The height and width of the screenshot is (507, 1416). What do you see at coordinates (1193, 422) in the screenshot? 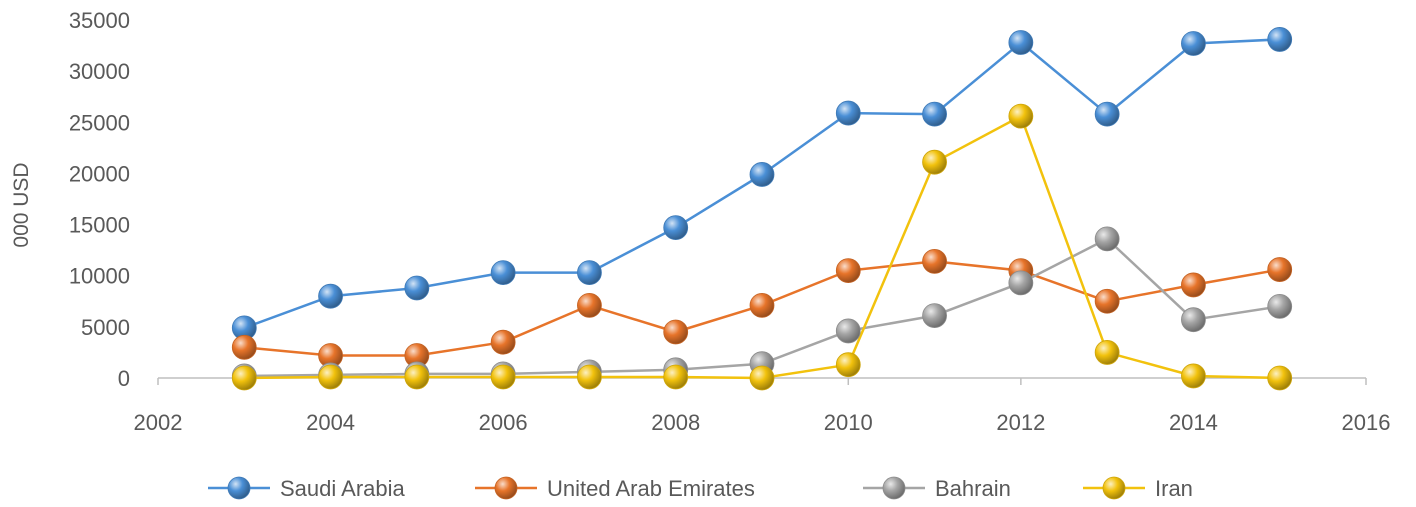
I see `x-tick-label: 2014` at bounding box center [1193, 422].